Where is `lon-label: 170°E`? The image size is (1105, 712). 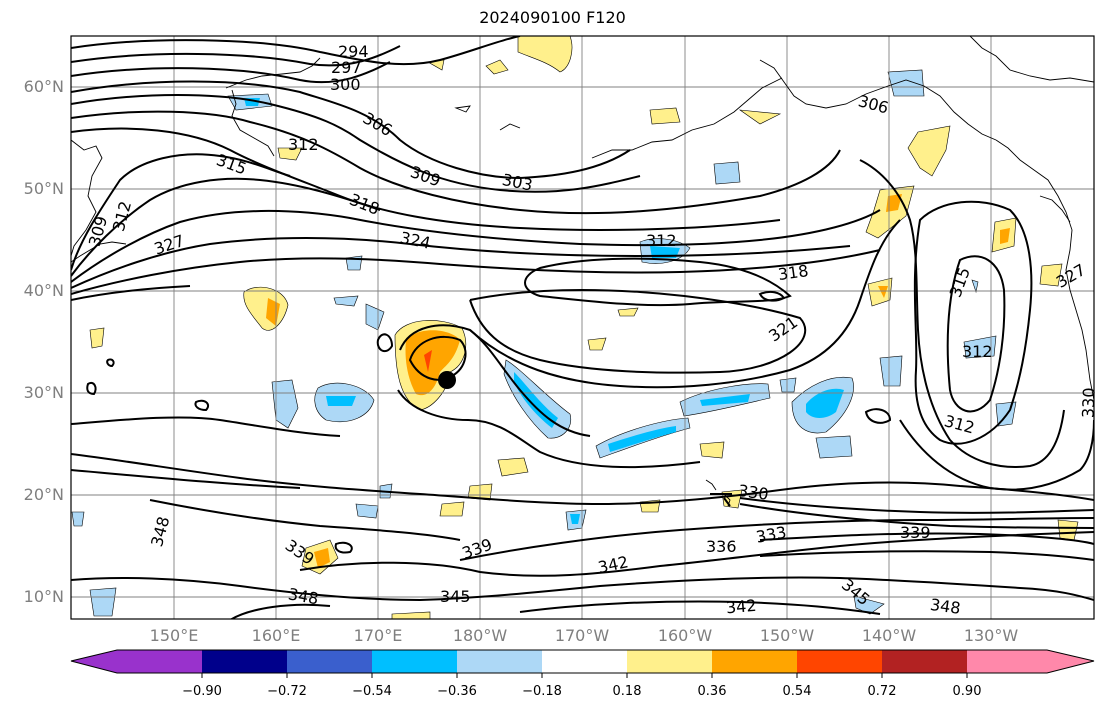
lon-label: 170°E is located at coordinates (378, 635).